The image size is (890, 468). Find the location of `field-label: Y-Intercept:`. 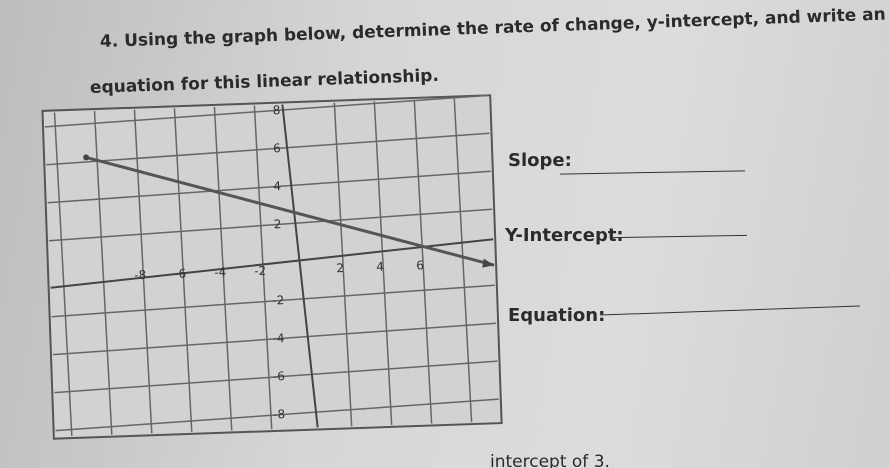

field-label: Y-Intercept: is located at coordinates (564, 235).